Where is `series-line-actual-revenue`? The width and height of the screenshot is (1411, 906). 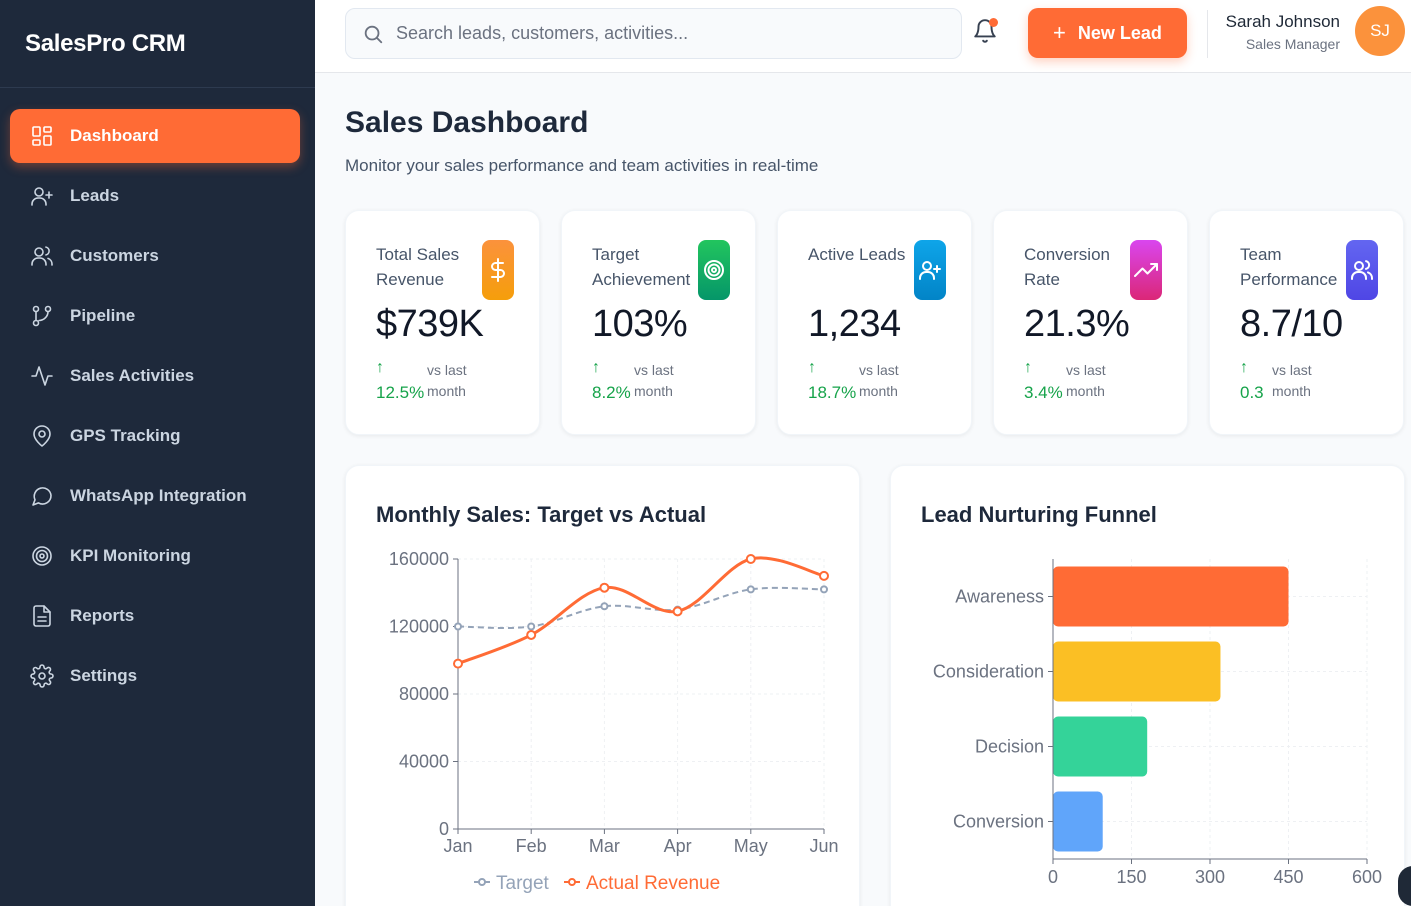
series-line-actual-revenue is located at coordinates (641, 611).